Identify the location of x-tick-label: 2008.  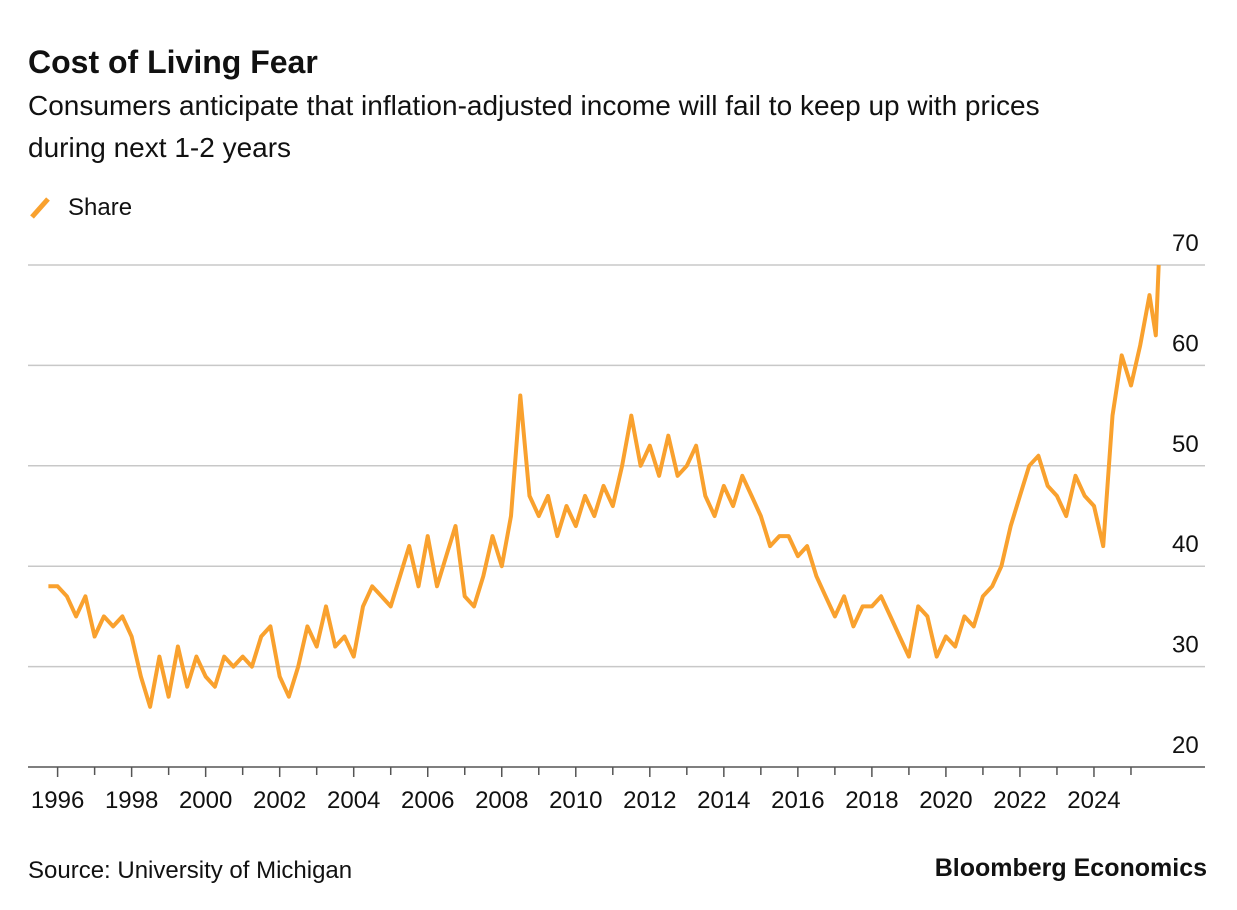
(501, 800).